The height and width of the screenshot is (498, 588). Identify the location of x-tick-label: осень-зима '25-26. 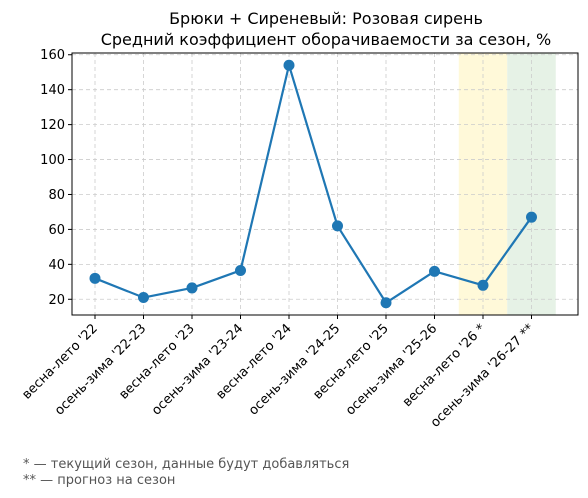
(391, 369).